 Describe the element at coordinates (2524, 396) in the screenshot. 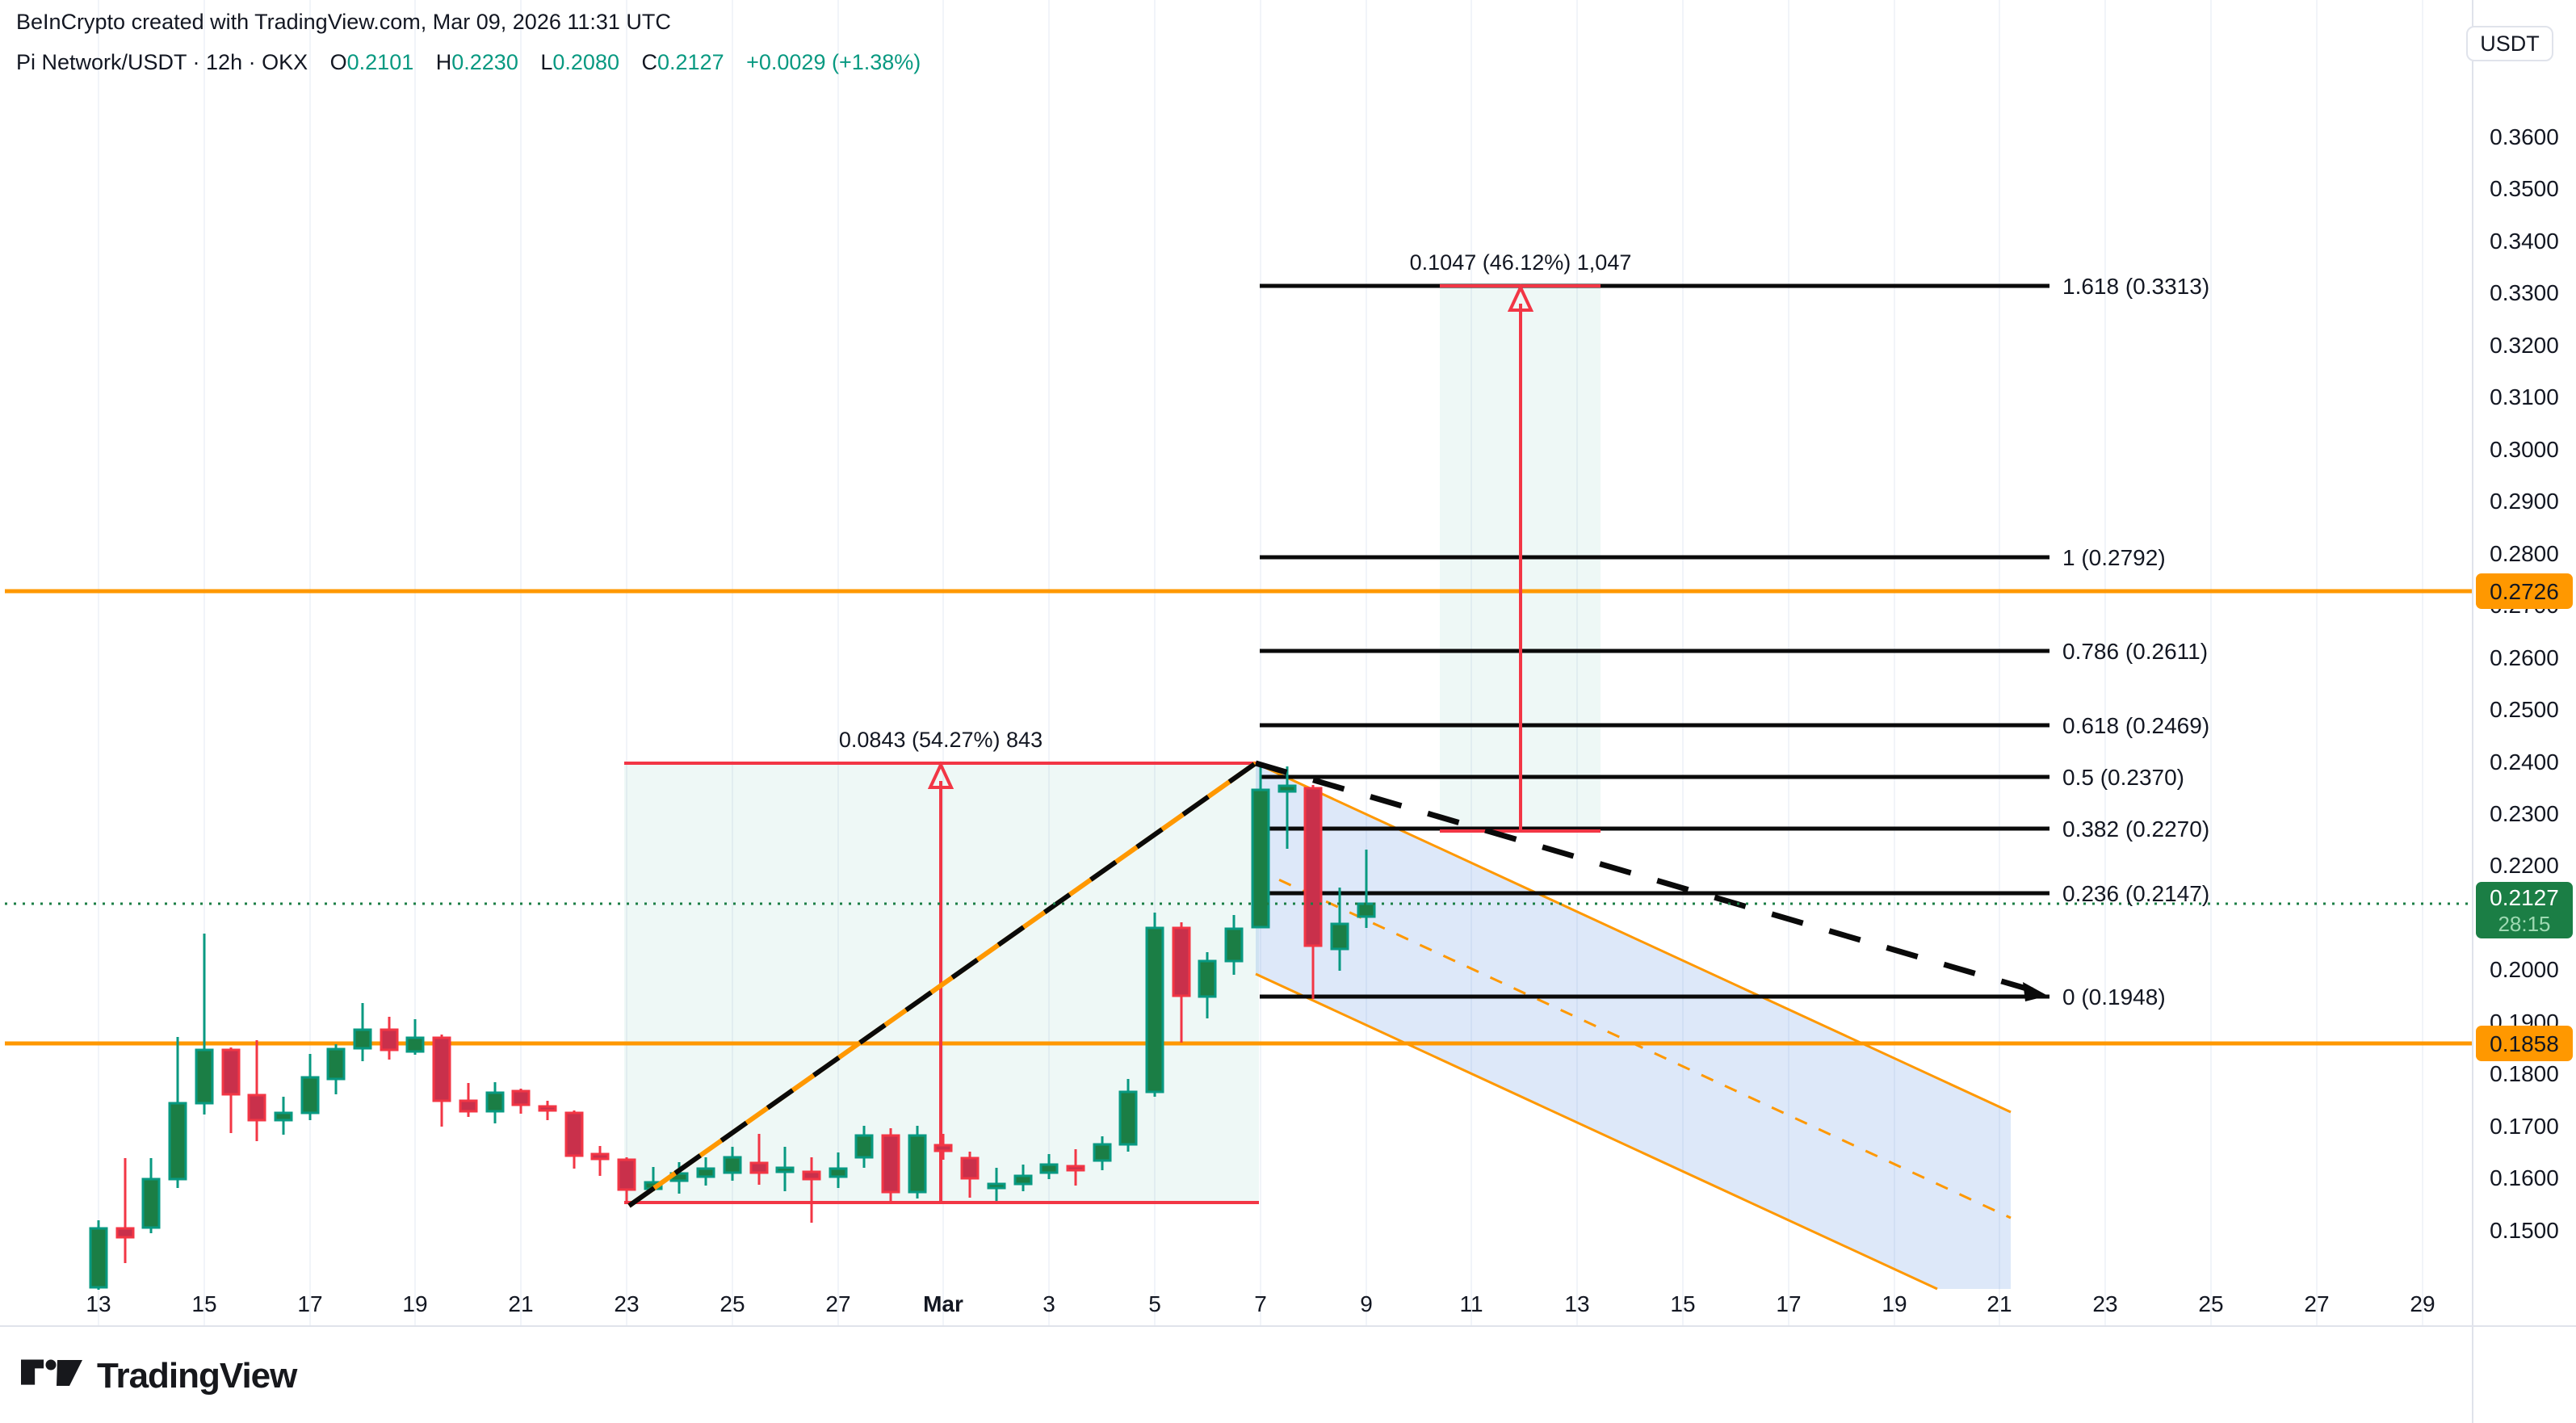

I see `svg-text: 0.3100` at that location.